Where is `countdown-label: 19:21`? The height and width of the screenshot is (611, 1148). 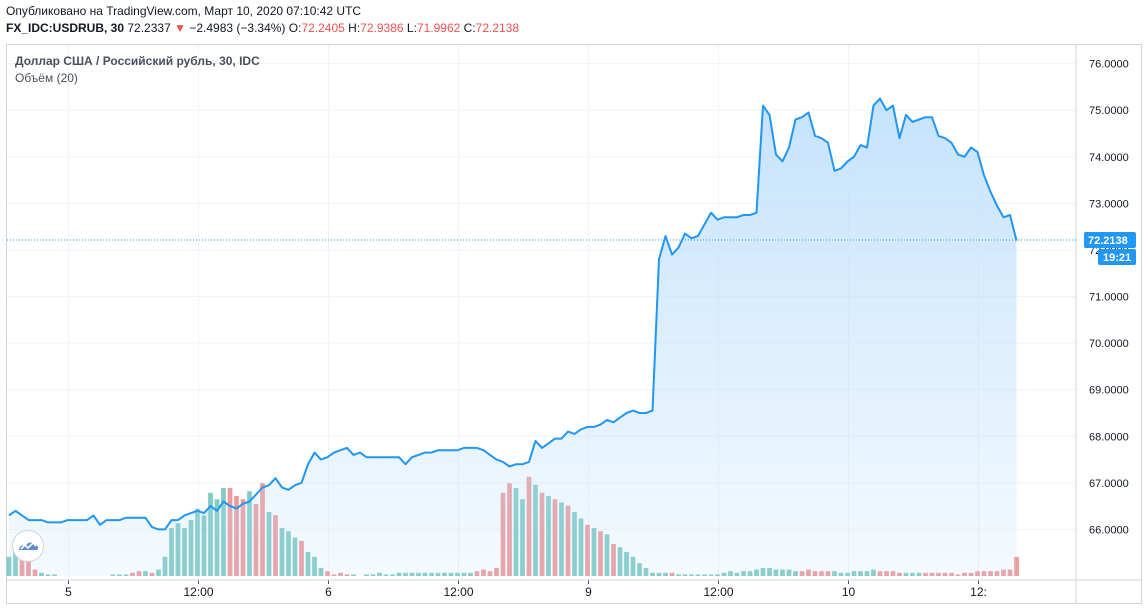
countdown-label: 19:21 is located at coordinates (1117, 258).